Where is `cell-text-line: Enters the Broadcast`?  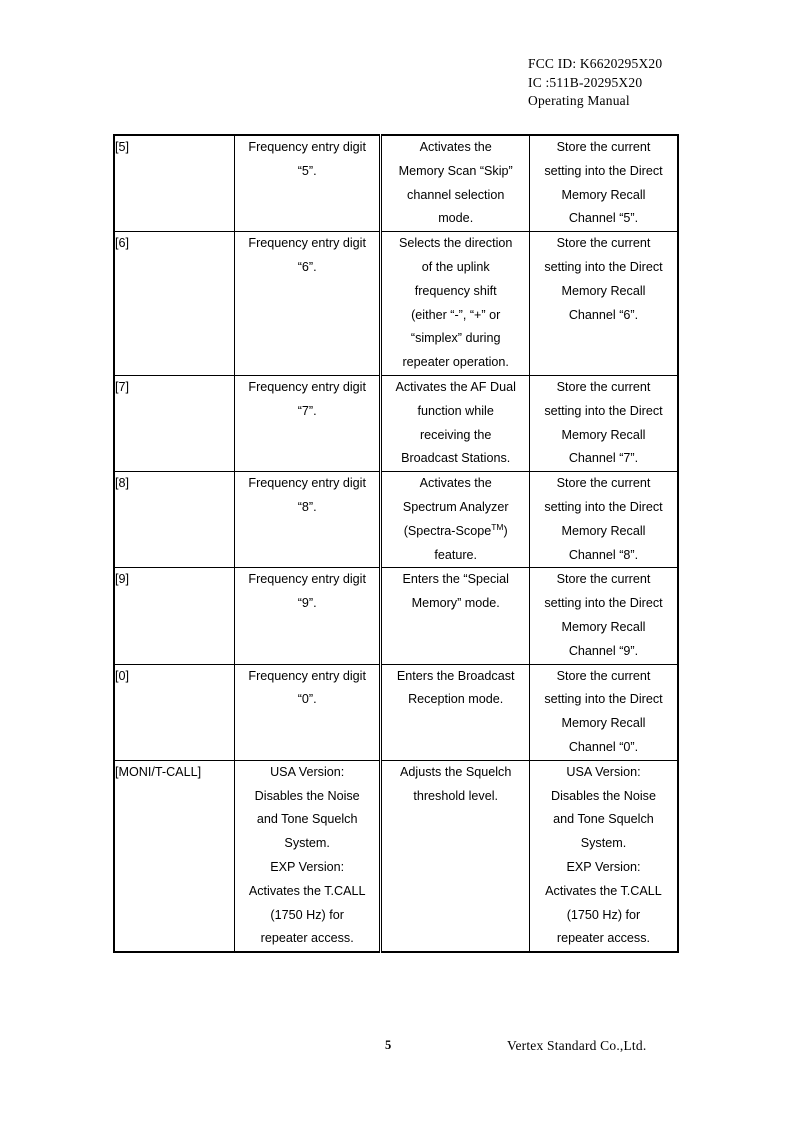 cell-text-line: Enters the Broadcast is located at coordinates (455, 675).